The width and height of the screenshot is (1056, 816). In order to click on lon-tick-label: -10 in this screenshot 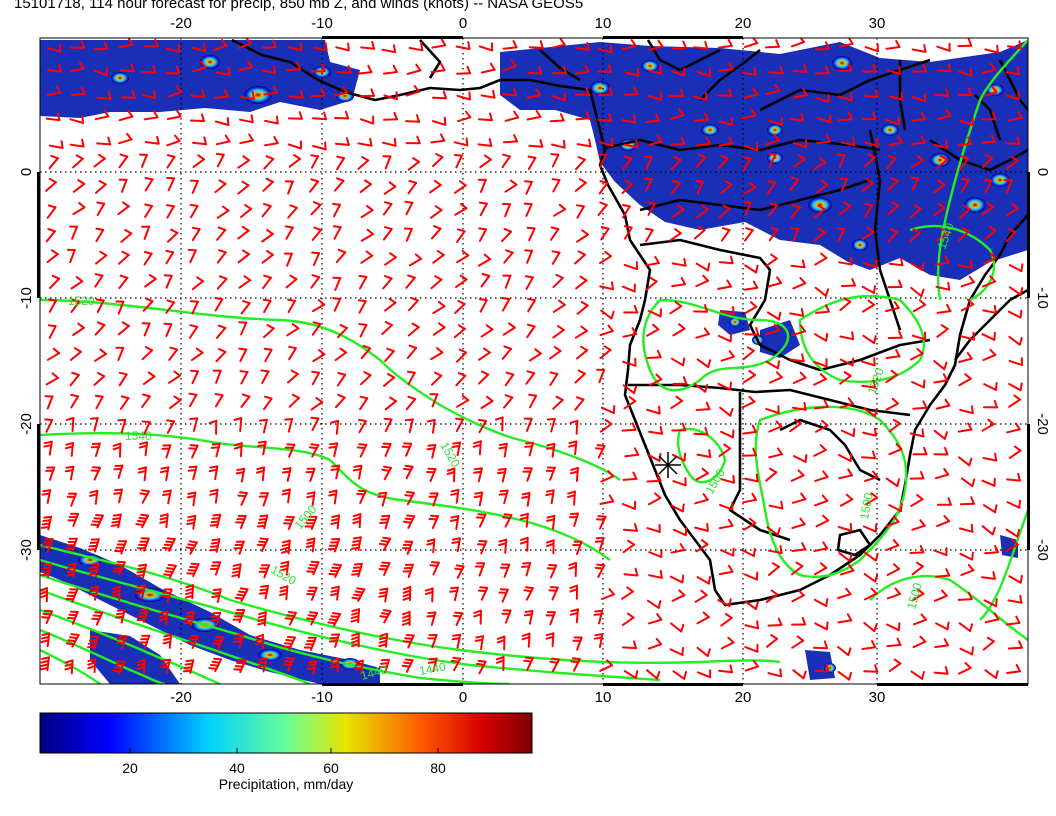, I will do `click(322, 697)`.